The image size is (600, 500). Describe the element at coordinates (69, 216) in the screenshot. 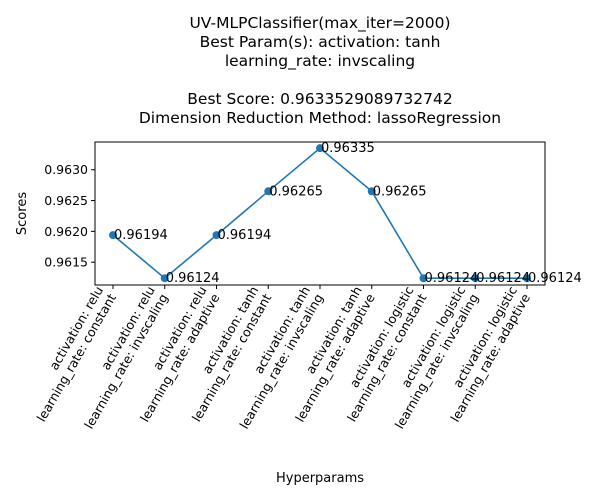

I see `y-axis-ticks: 0.9615 0.9620 0.9625 0.9630` at that location.